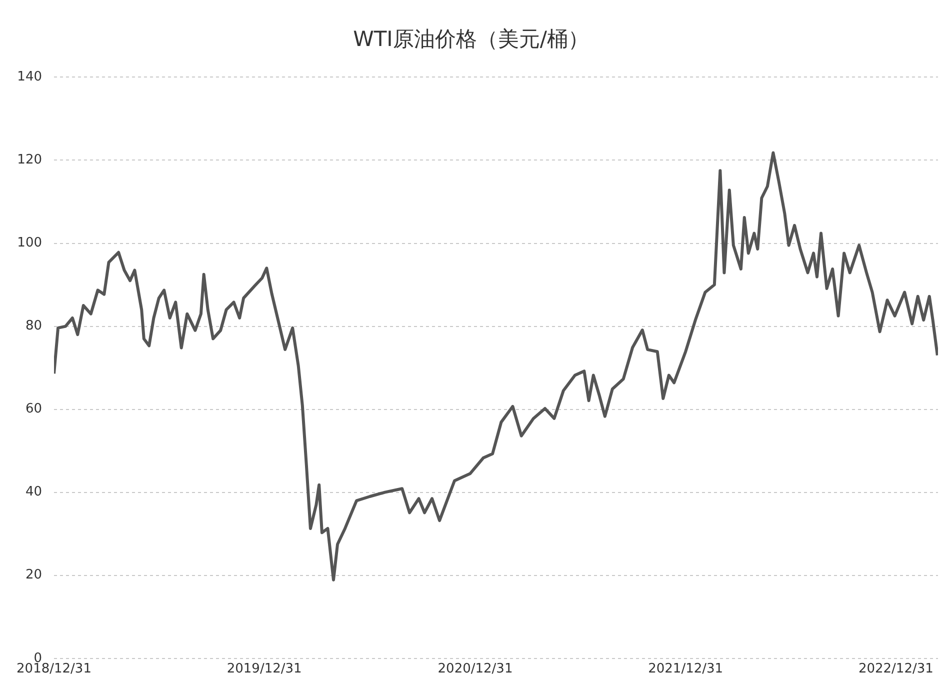  I want to click on x-tick-label: 2022/12/31, so click(896, 669).